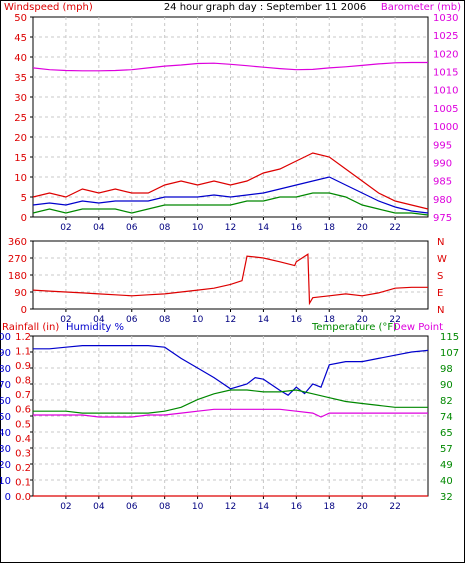  What do you see at coordinates (446, 417) in the screenshot?
I see `y-tick-label: 74` at bounding box center [446, 417].